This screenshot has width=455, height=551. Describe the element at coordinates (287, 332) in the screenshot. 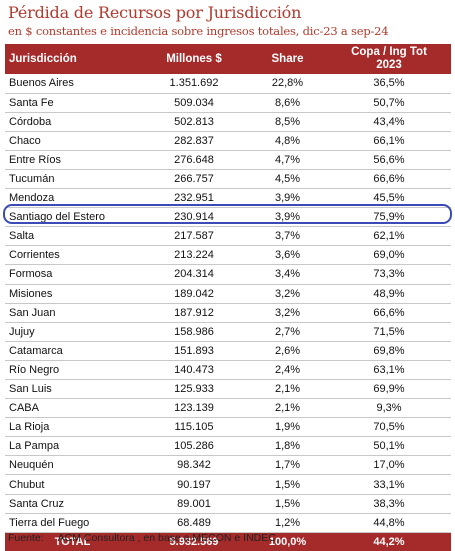

I see `cell-share: 2,7%` at that location.